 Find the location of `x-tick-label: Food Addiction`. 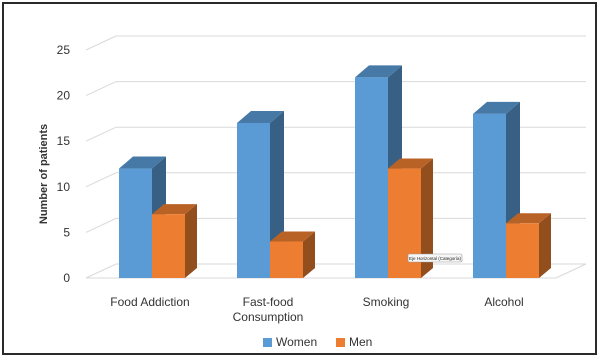

x-tick-label: Food Addiction is located at coordinates (149, 302).